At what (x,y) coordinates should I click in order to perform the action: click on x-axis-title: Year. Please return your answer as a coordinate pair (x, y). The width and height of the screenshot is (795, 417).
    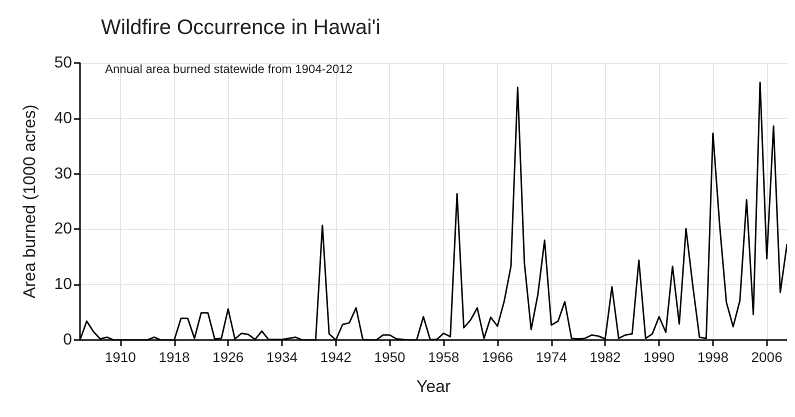
    Looking at the image, I should click on (434, 386).